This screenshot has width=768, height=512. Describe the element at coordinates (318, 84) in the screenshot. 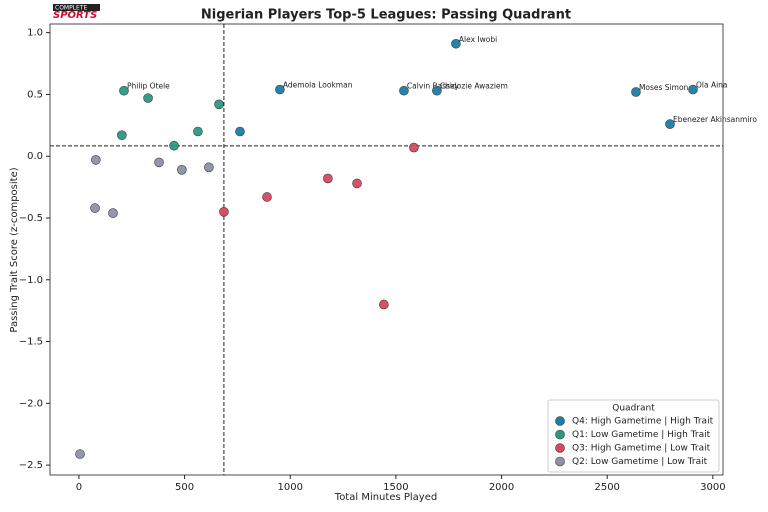

I see `point-label: Ademola Lookman` at that location.